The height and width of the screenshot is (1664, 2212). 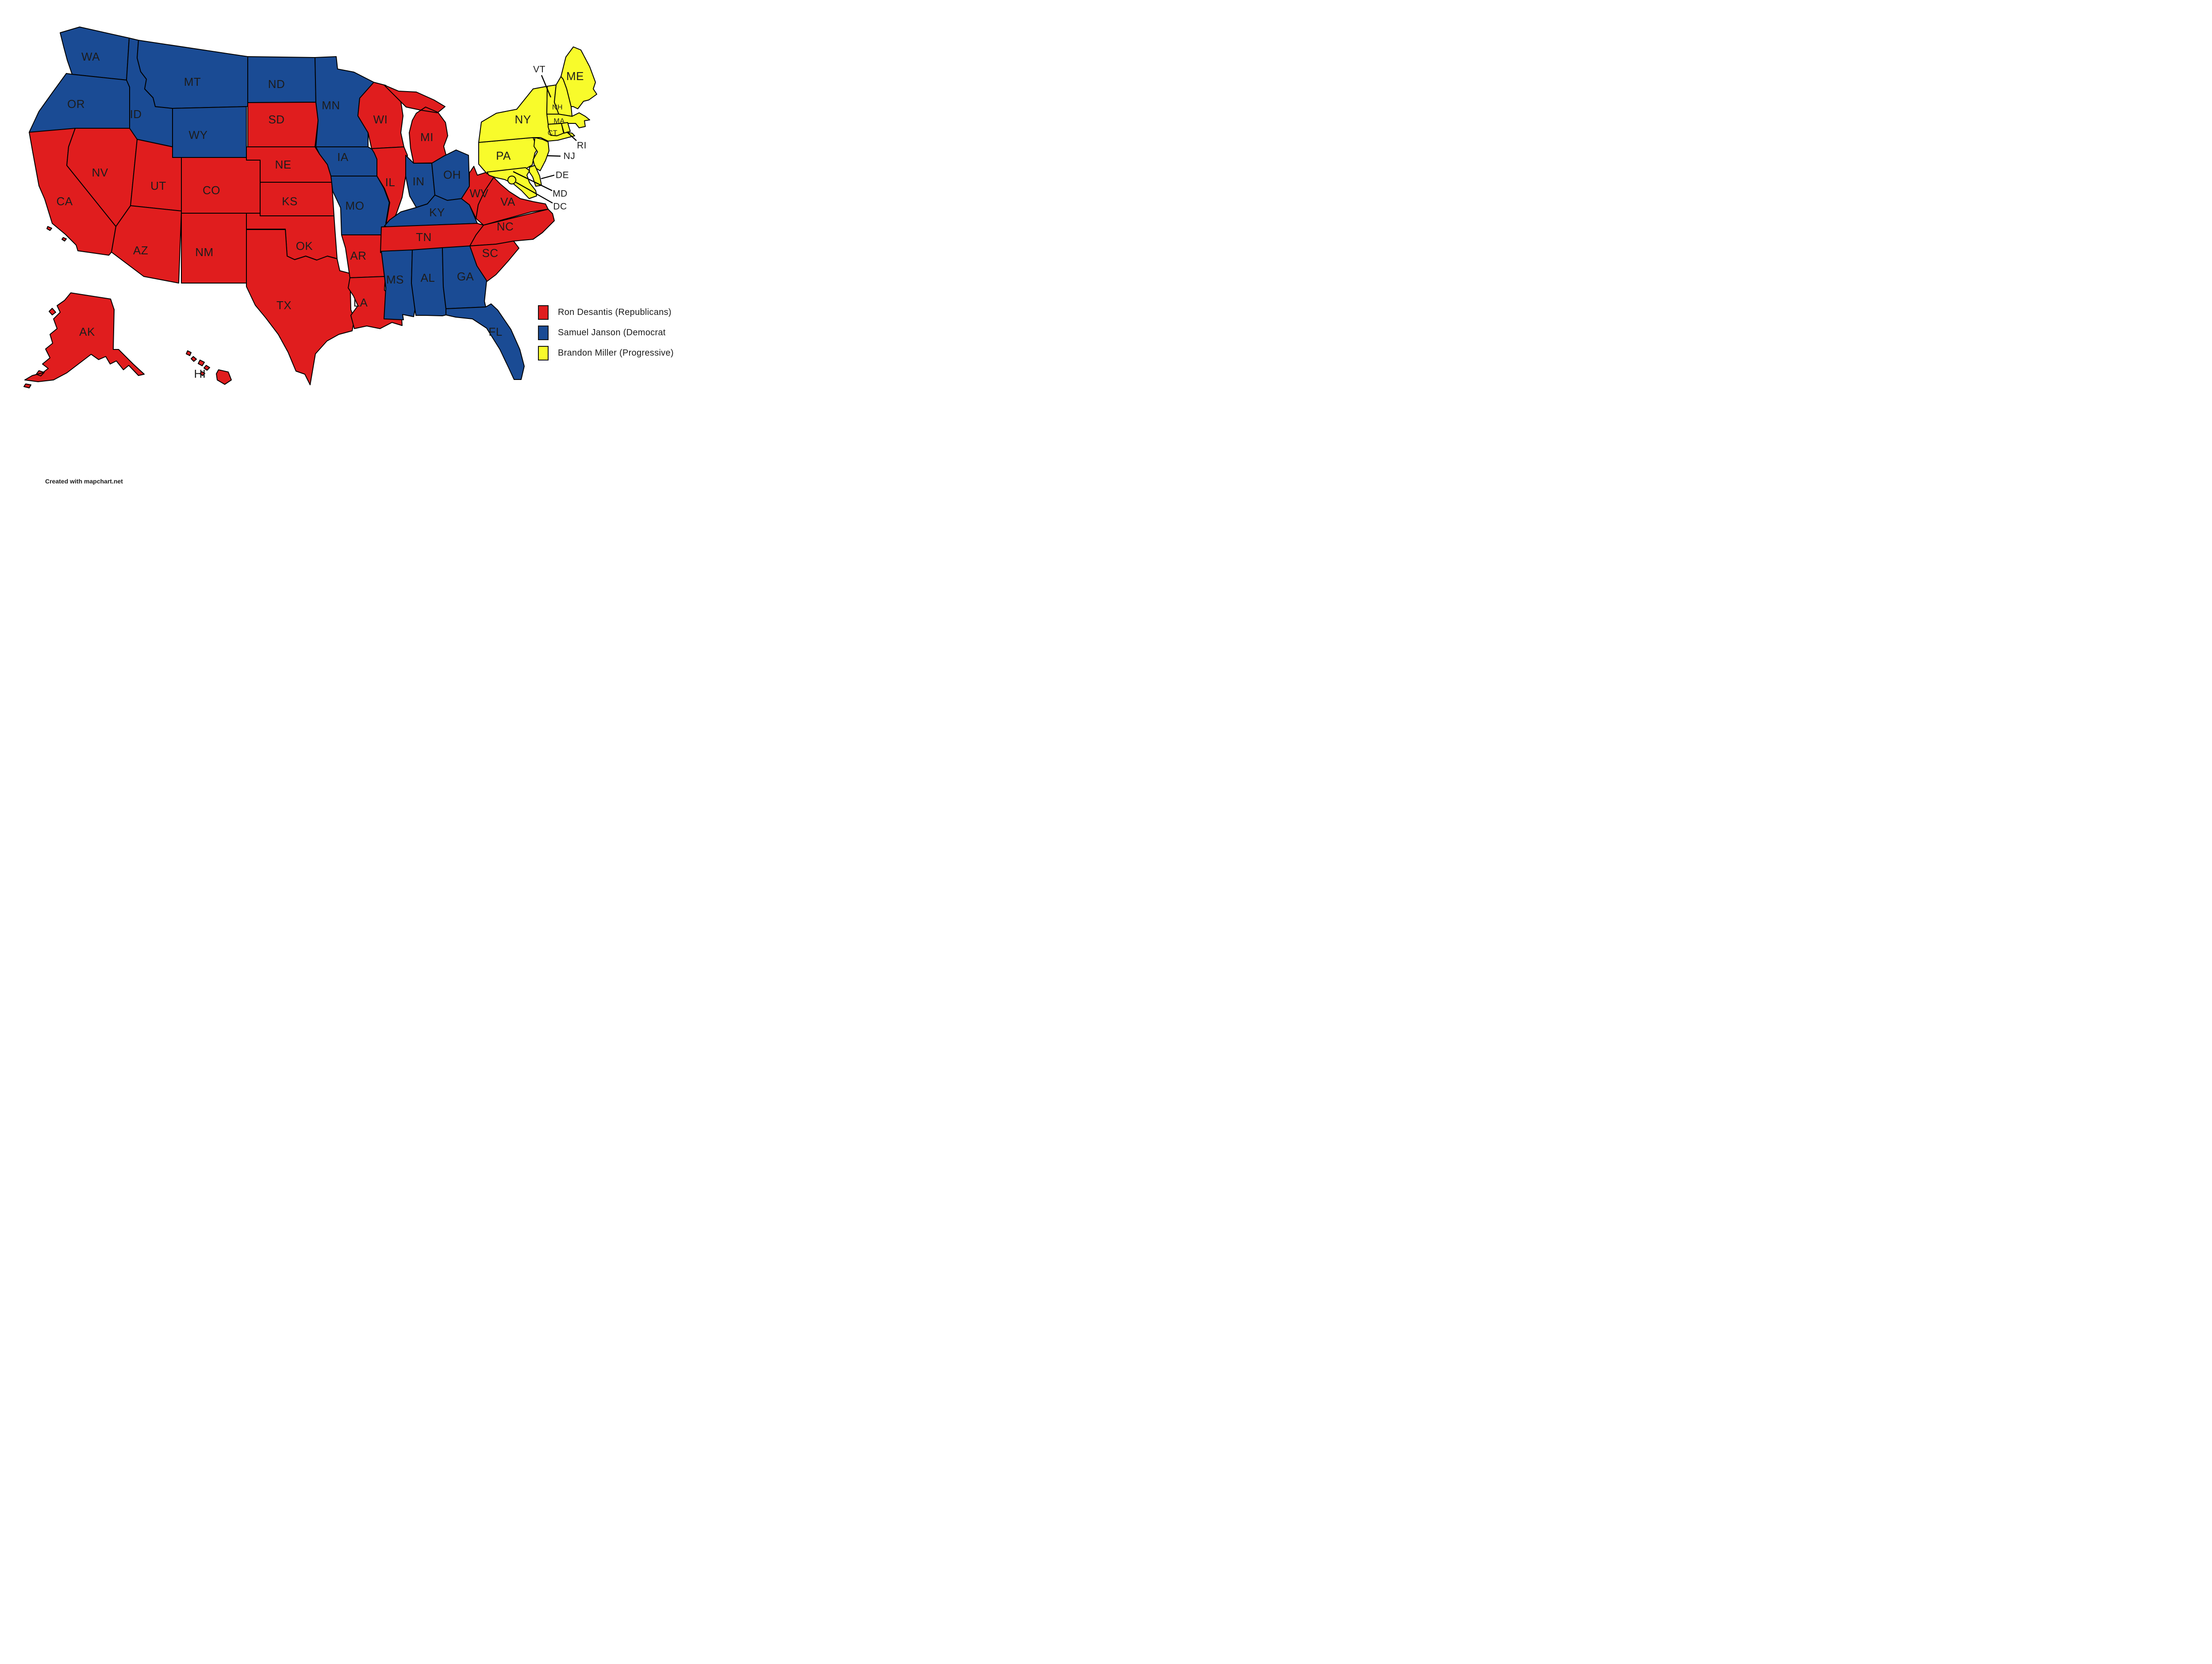 What do you see at coordinates (214, 248) in the screenshot?
I see `state-nm` at bounding box center [214, 248].